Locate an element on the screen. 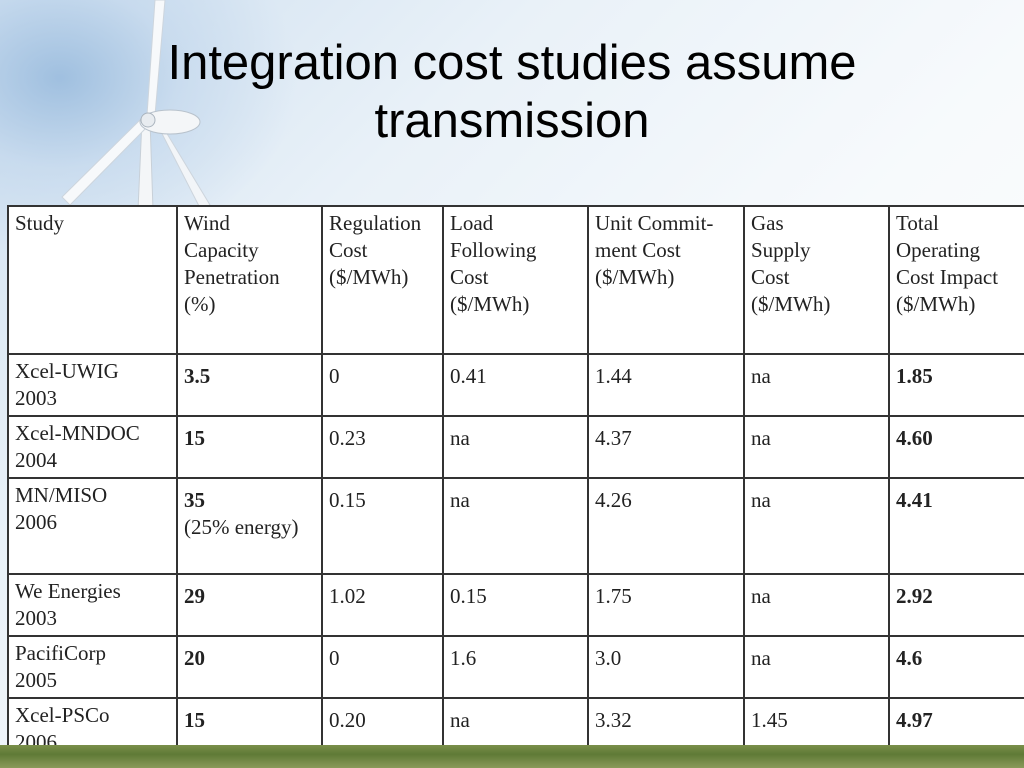 The image size is (1024, 768). table-row: Xcel-UWIG 2003 3.5 0 0.41 1.44 na 1.85 is located at coordinates (515, 385).